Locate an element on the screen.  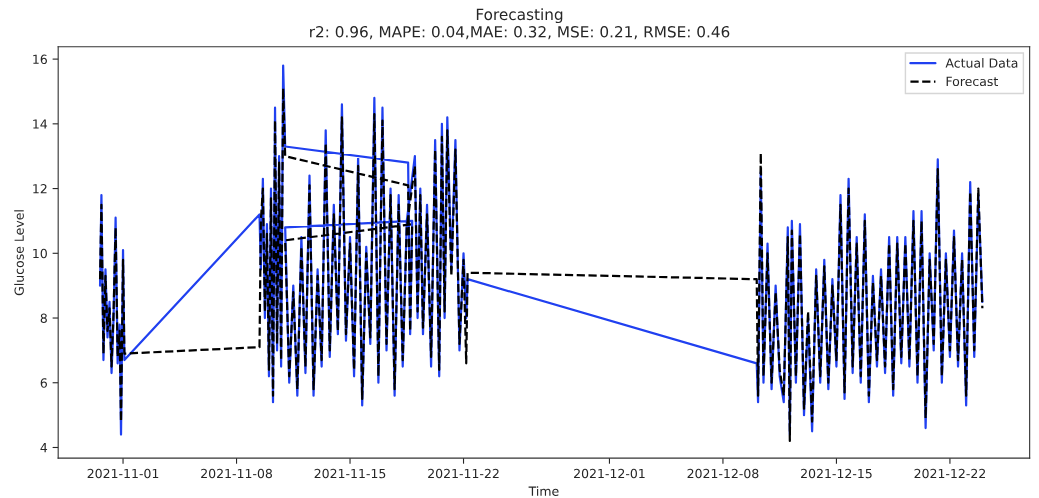
x-tick-label: 2021-11-22 is located at coordinates (463, 473).